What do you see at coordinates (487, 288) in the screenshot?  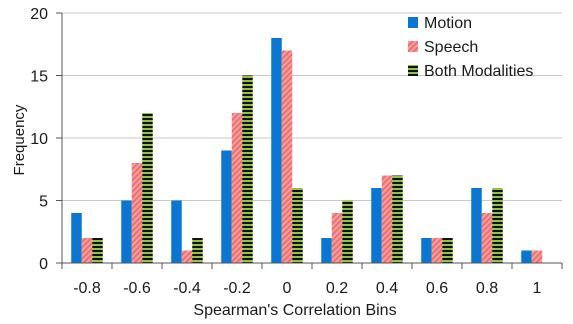 I see `x-tick-label: 0.8` at bounding box center [487, 288].